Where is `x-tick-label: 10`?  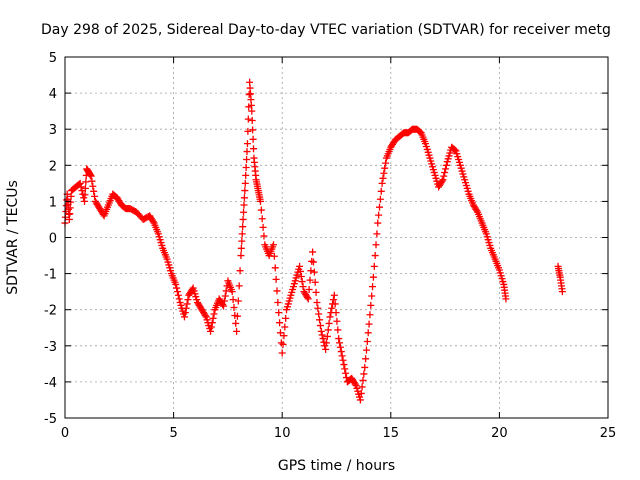 x-tick-label: 10 is located at coordinates (282, 433).